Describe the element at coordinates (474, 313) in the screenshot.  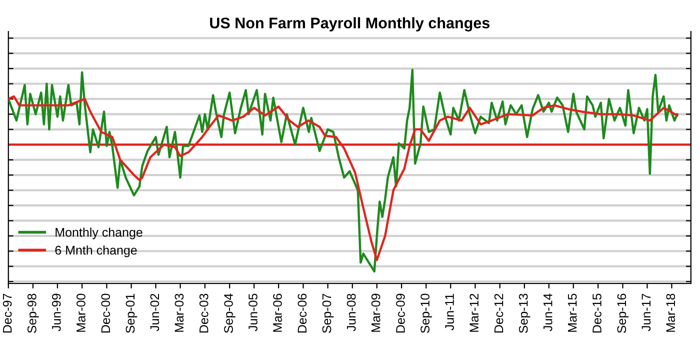
I see `x-tick-label: Mar-12` at that location.